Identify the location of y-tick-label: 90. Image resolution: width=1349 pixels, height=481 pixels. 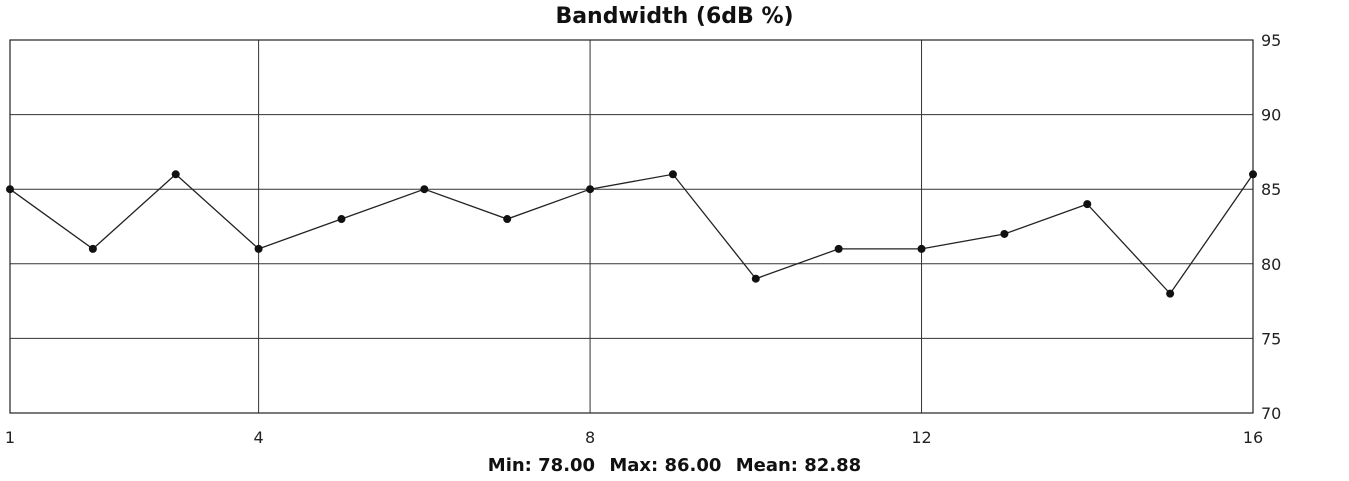
(1271, 115).